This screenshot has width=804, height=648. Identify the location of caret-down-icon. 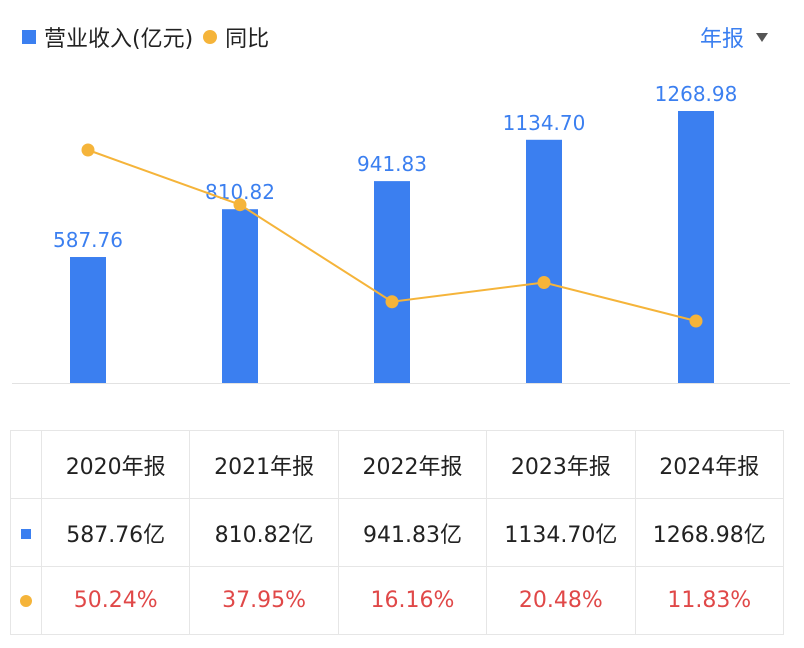
(762, 37).